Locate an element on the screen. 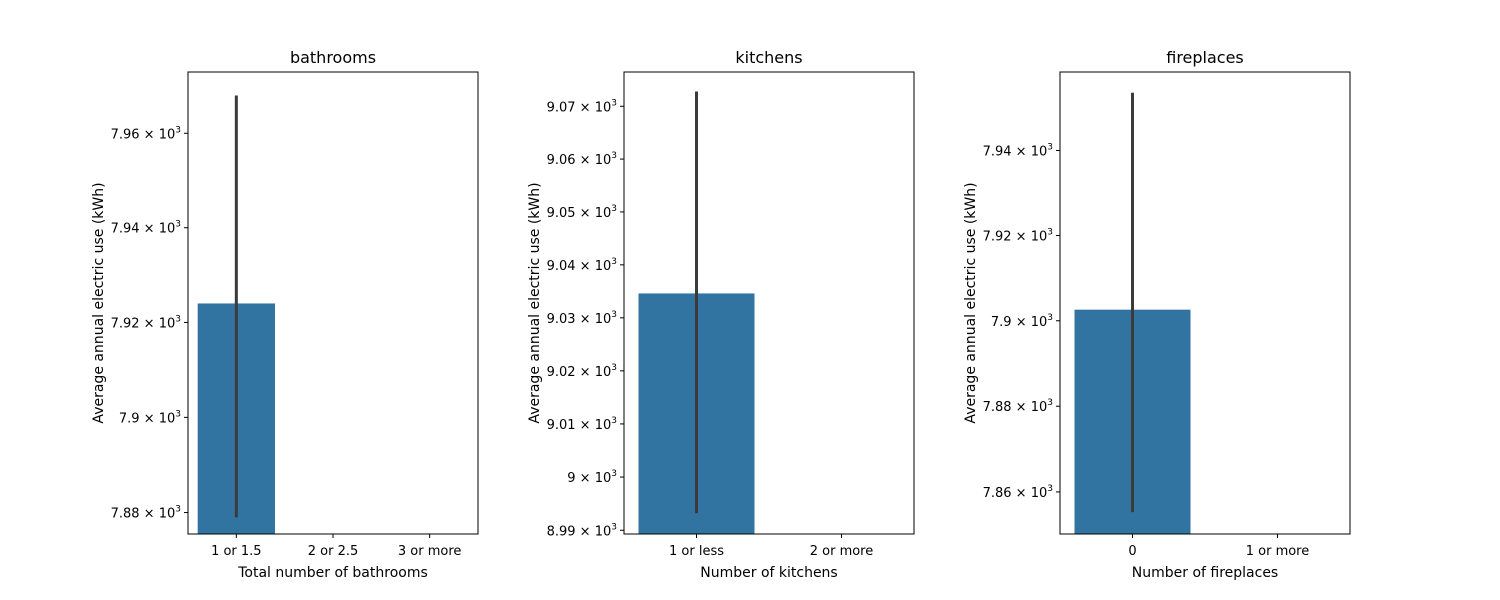 The height and width of the screenshot is (600, 1500). x-axis-label: Number of fireplaces is located at coordinates (1205, 573).